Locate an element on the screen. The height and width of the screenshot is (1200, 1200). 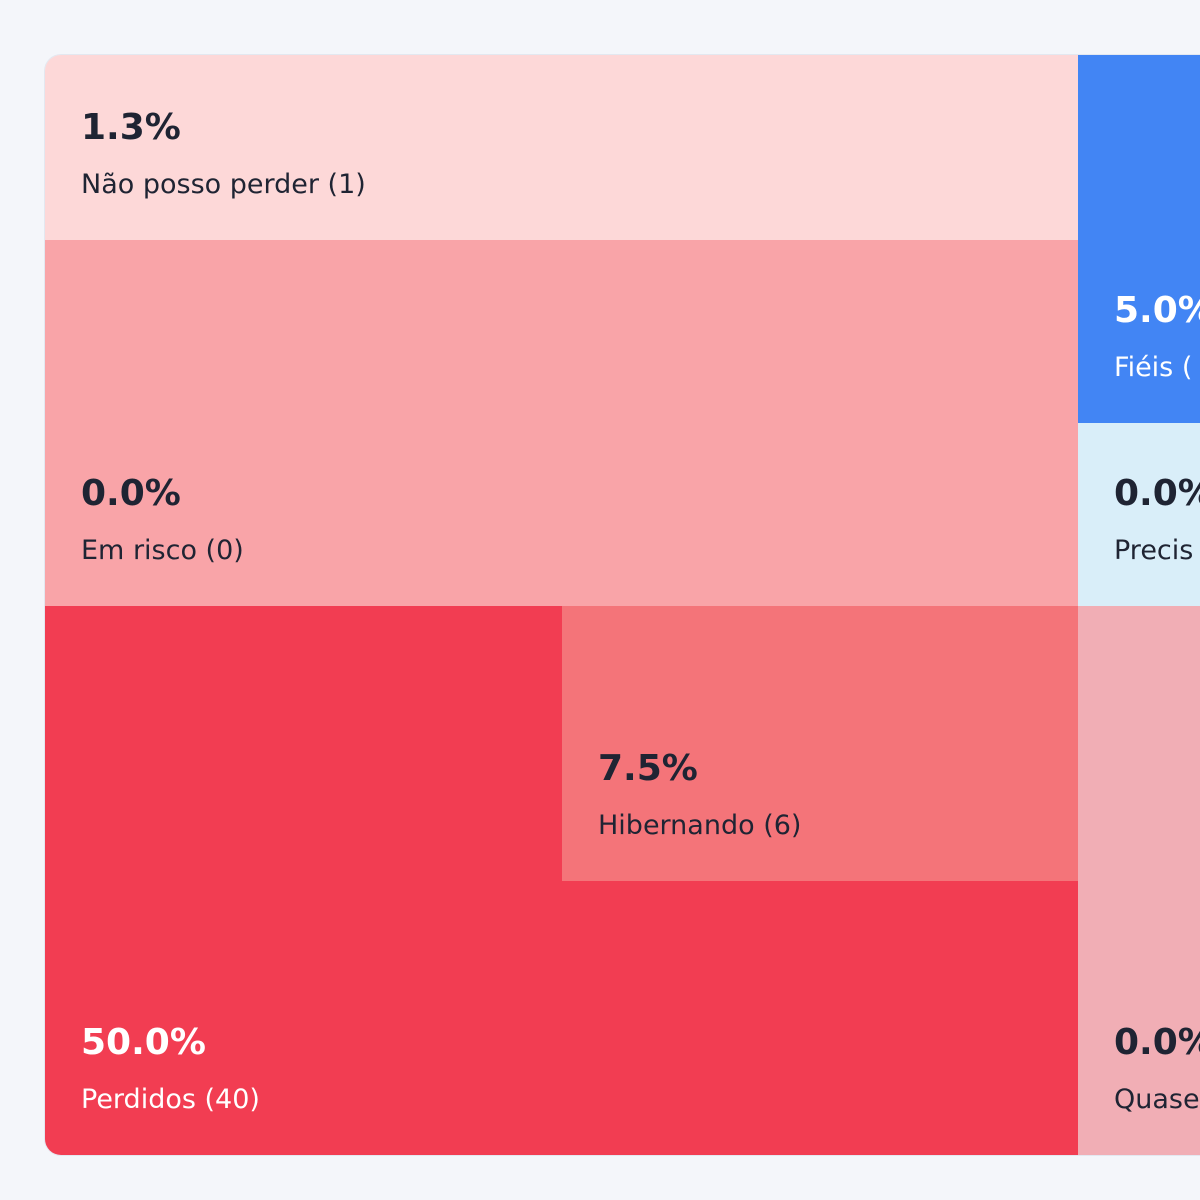
segment-label: Quase is located at coordinates (1157, 1099).